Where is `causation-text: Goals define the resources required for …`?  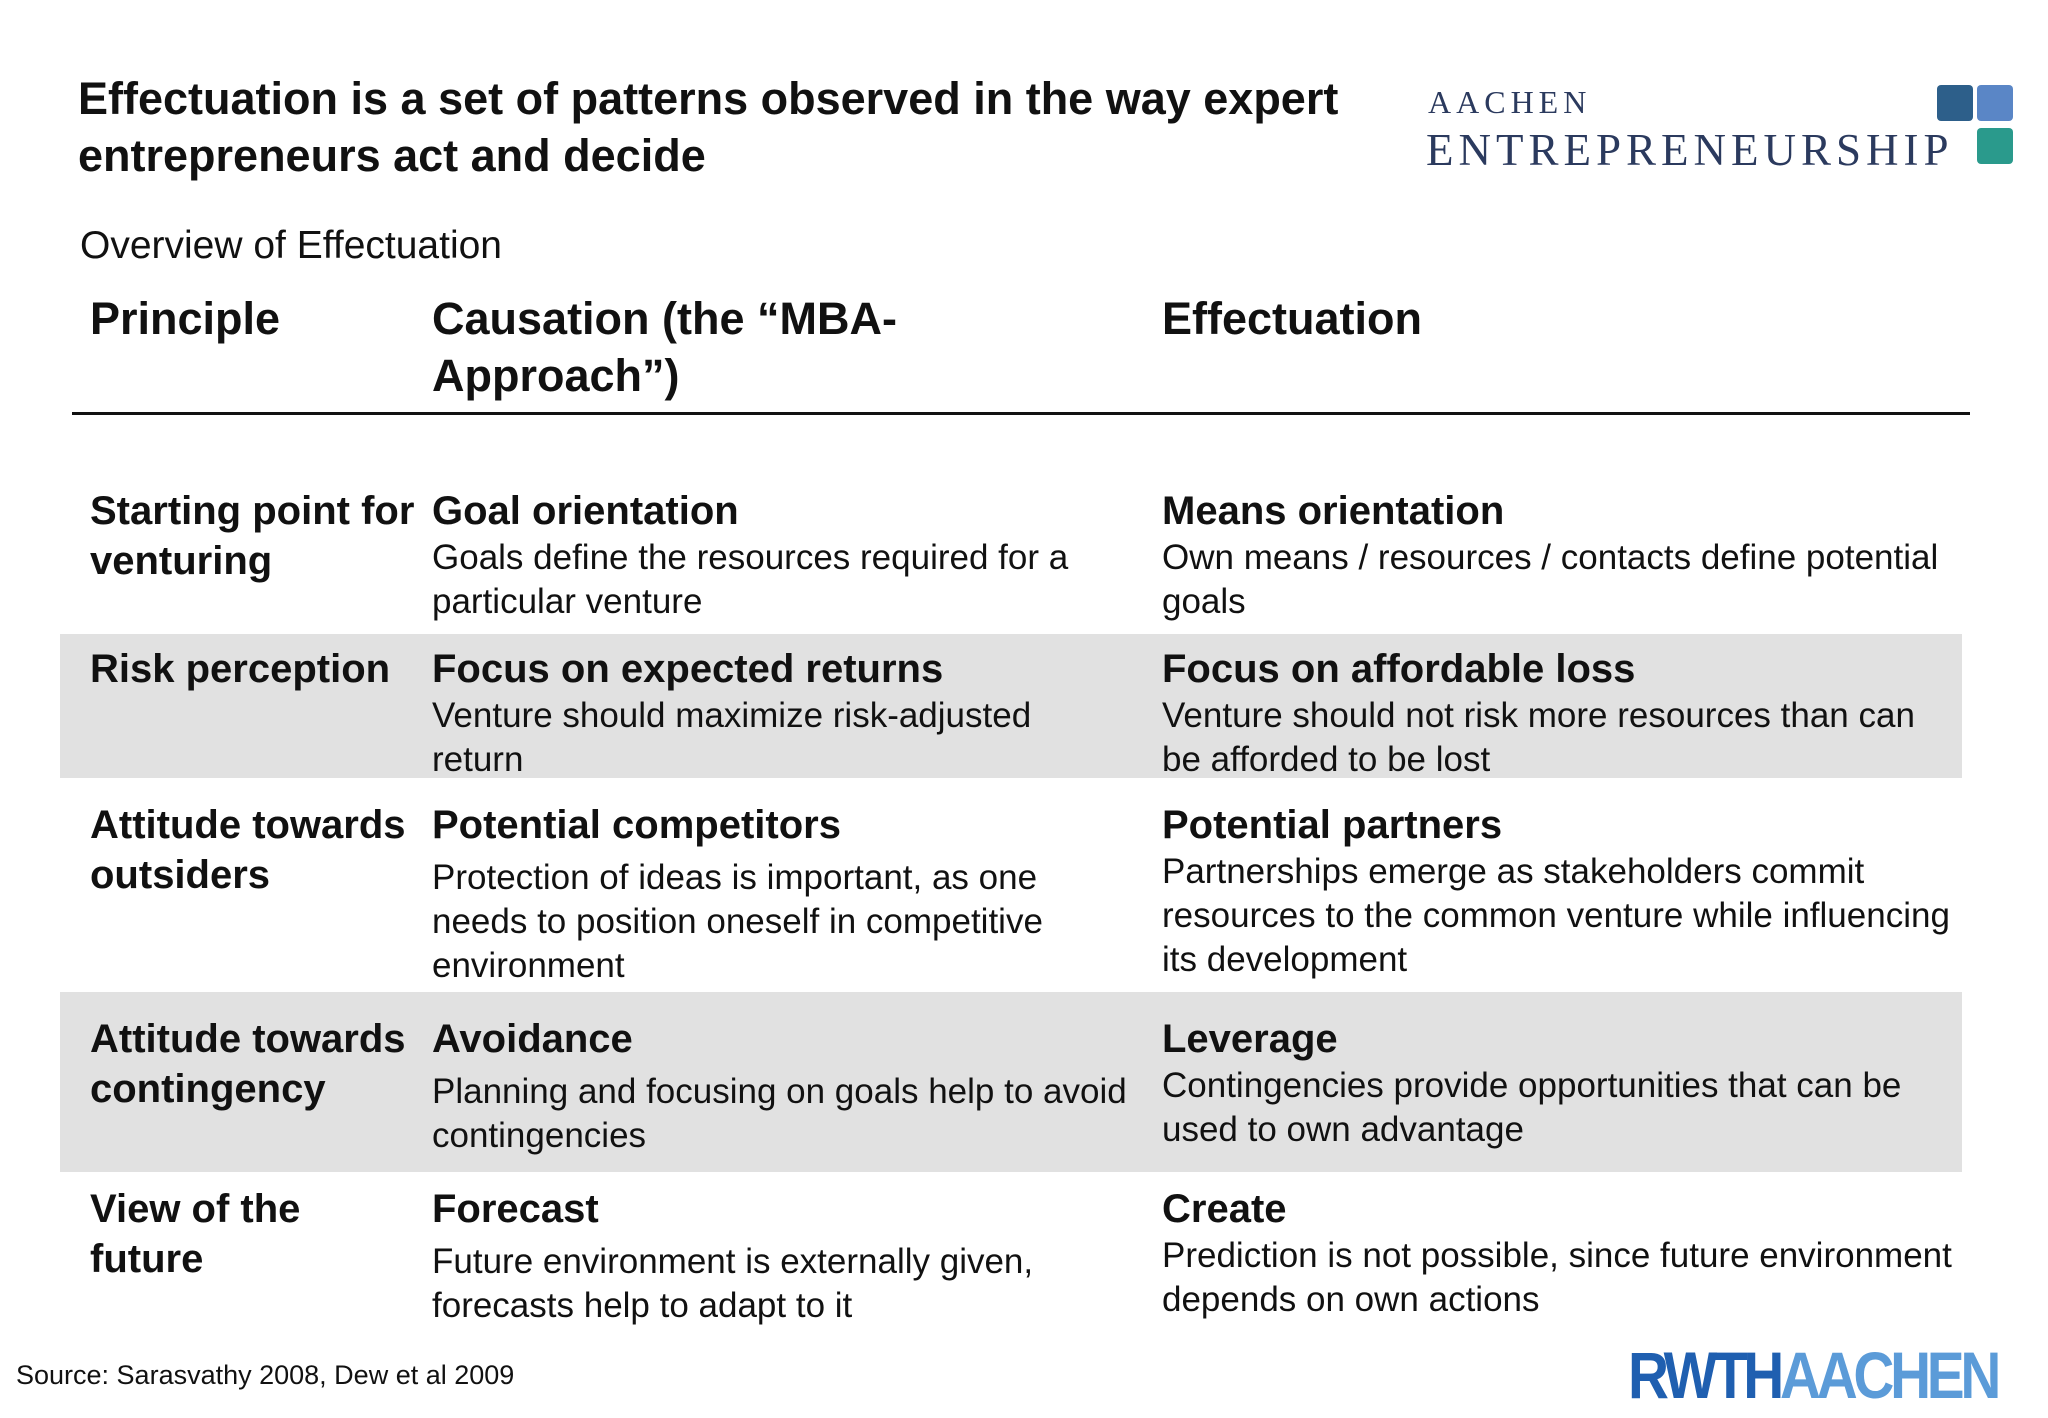
causation-text: Goals define the resources required for … is located at coordinates (750, 579).